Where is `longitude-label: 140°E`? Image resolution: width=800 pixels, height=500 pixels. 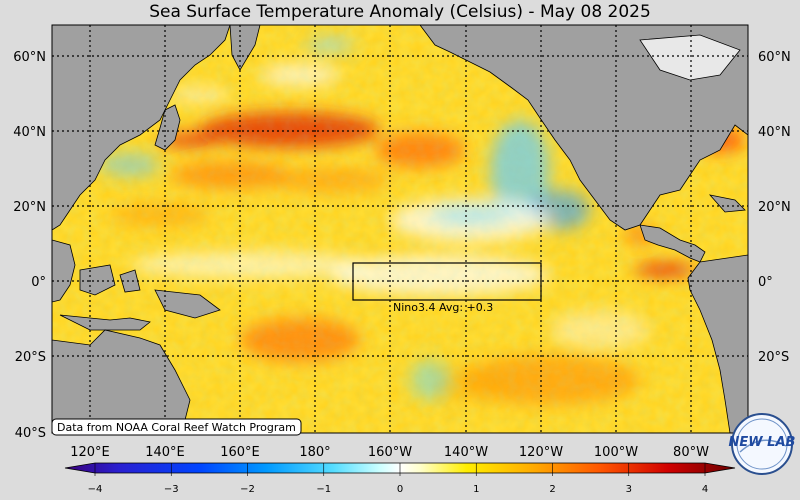
longitude-label: 140°E is located at coordinates (165, 452).